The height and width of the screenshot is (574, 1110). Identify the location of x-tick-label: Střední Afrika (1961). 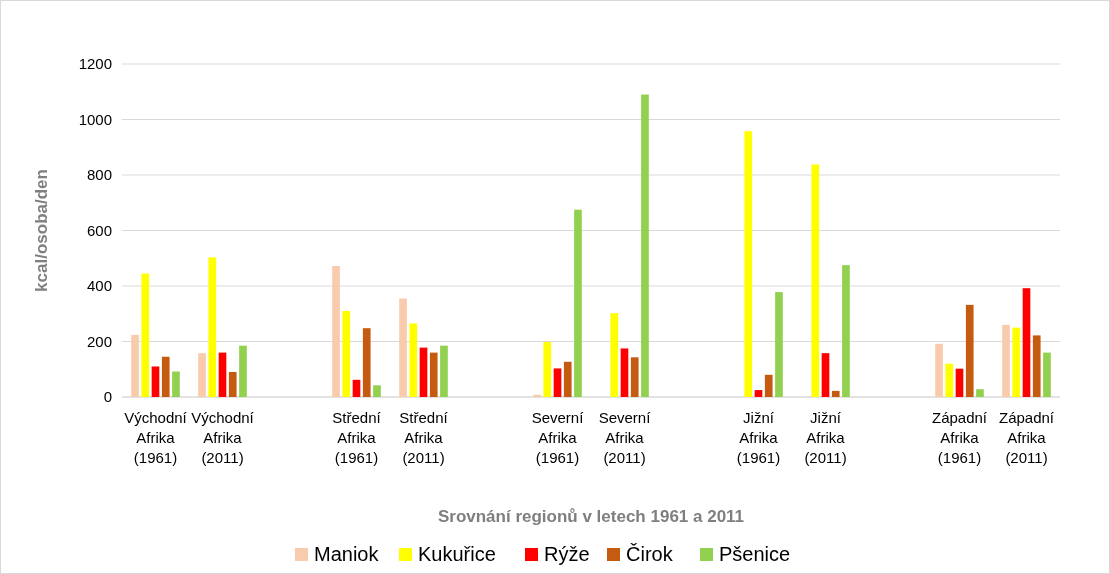
(357, 437).